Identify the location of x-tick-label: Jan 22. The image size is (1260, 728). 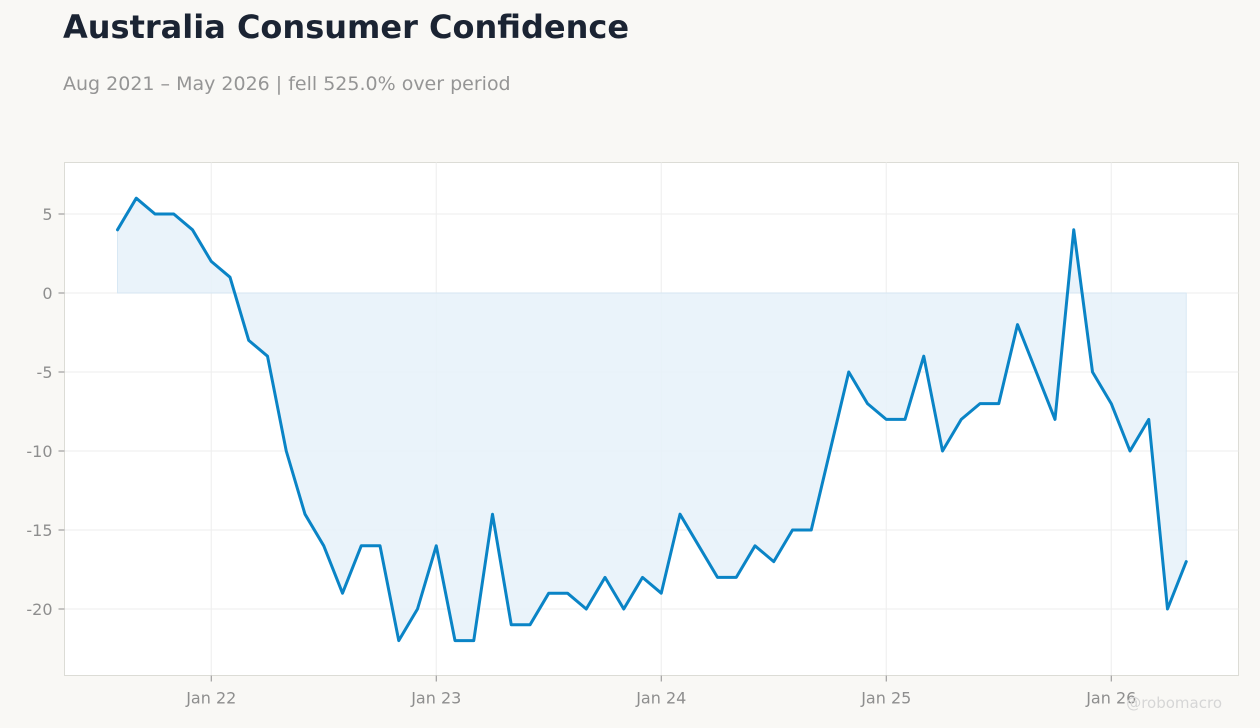
(210, 698).